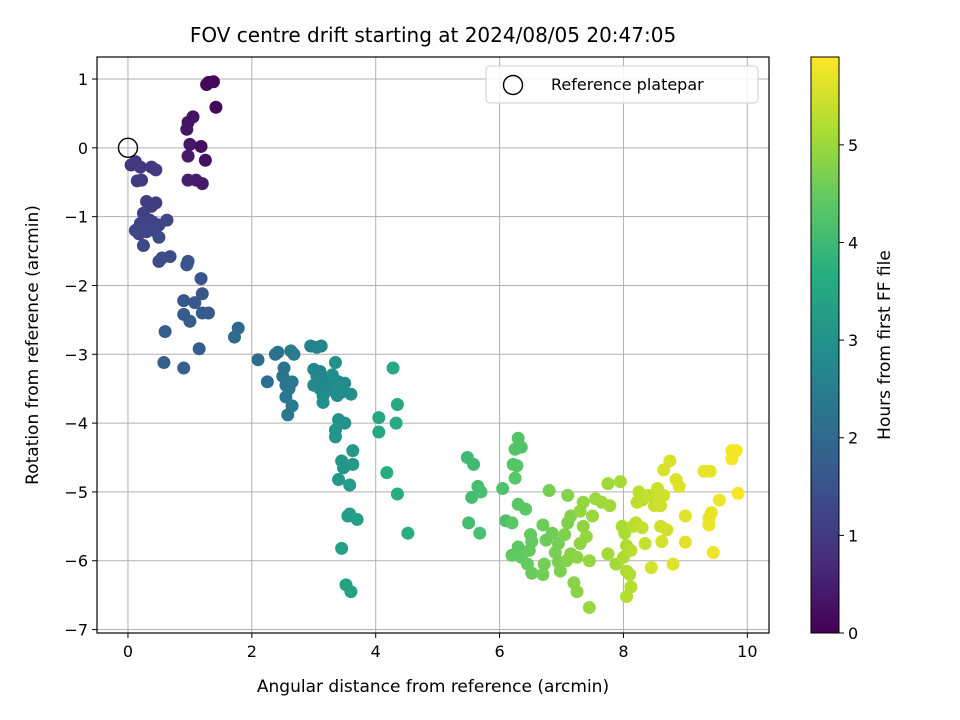 The image size is (960, 720). What do you see at coordinates (76, 630) in the screenshot?
I see `y-tick-label: −7` at bounding box center [76, 630].